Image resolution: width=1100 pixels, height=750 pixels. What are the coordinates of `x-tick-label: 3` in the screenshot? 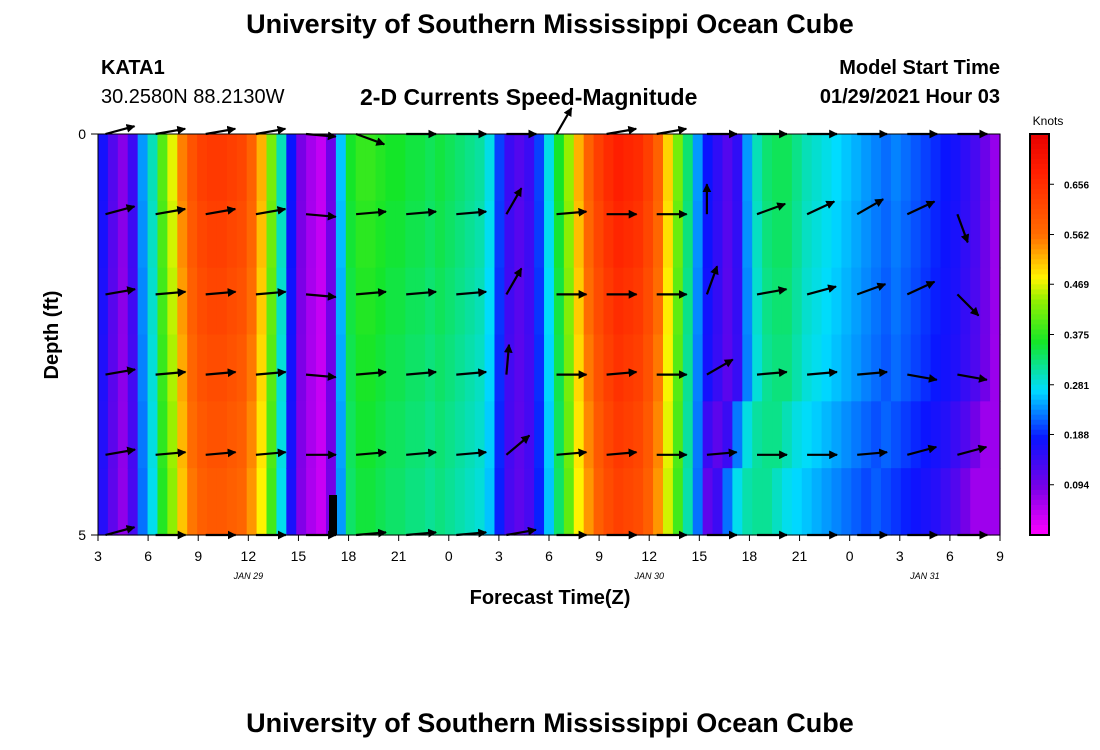 It's located at (98, 556).